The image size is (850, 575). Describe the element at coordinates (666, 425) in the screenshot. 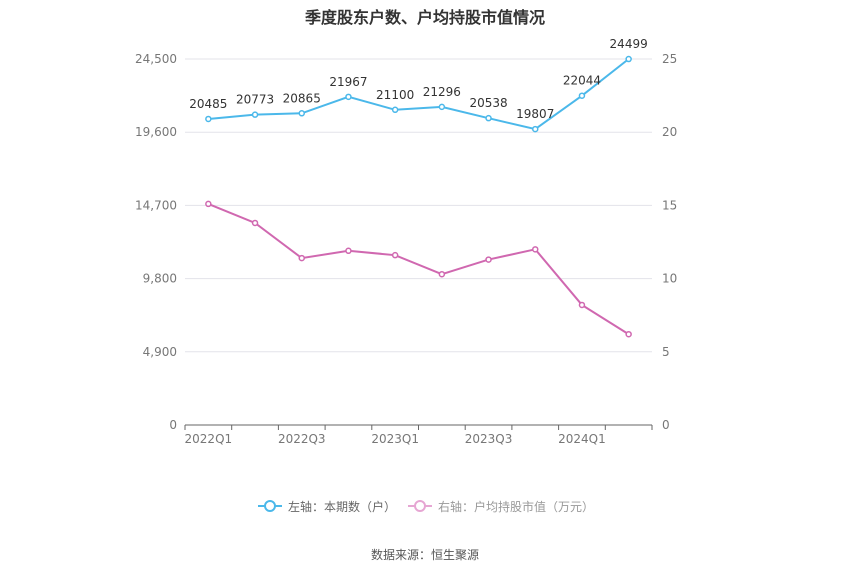

I see `right-axis-tick-label: 0` at that location.